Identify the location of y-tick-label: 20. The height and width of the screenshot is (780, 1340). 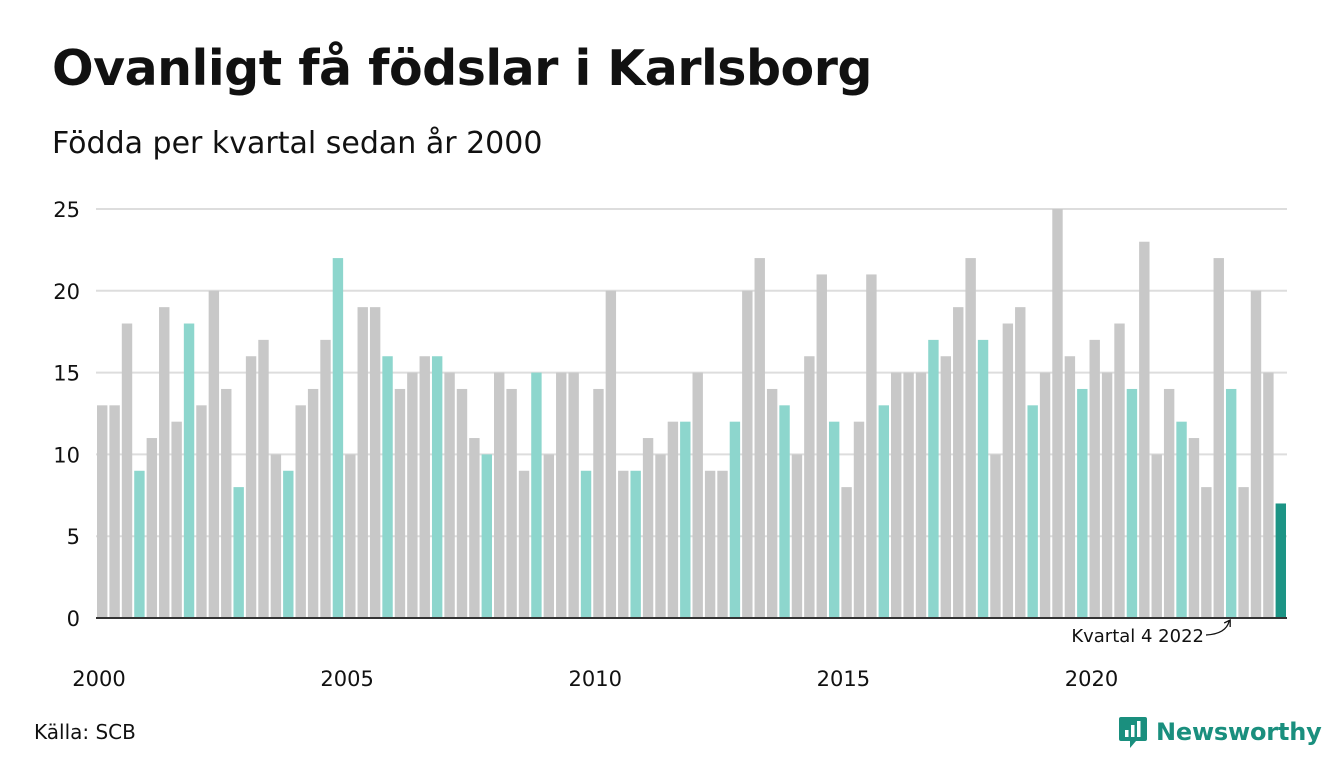
(66, 292).